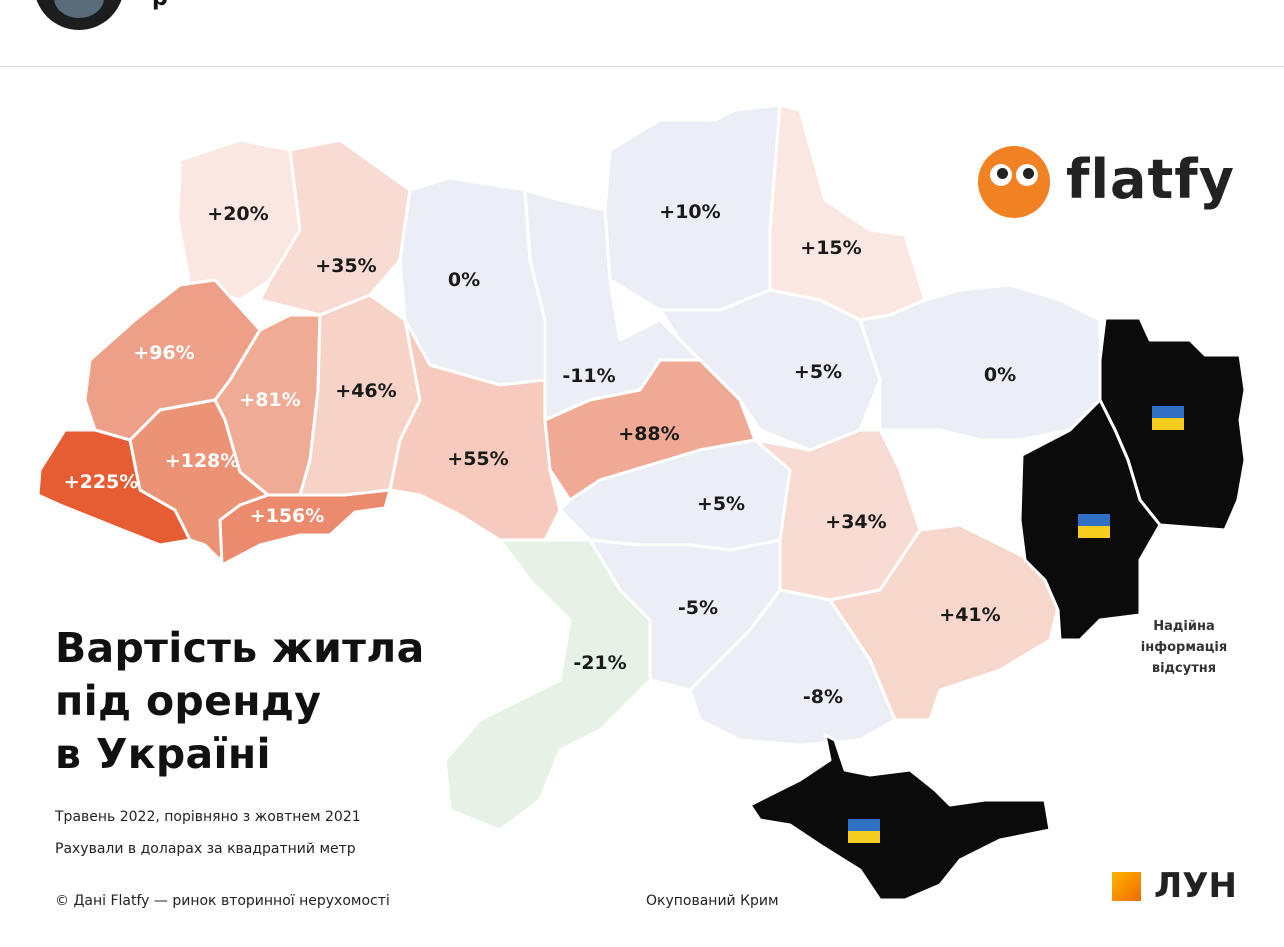 The width and height of the screenshot is (1284, 947). I want to click on region-odesa, so click(547, 685).